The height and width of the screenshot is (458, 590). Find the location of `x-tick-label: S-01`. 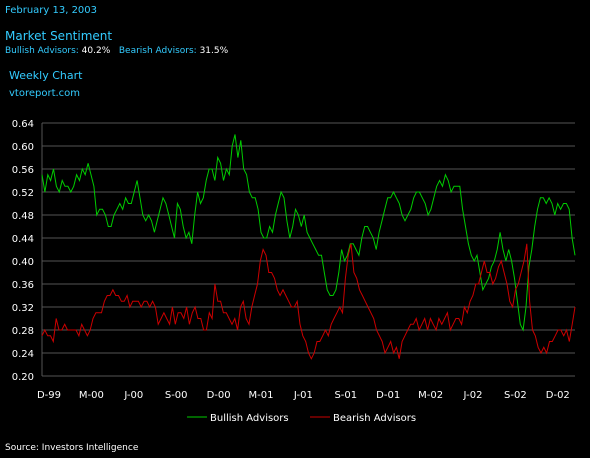

x-tick-label: S-01 is located at coordinates (345, 395).